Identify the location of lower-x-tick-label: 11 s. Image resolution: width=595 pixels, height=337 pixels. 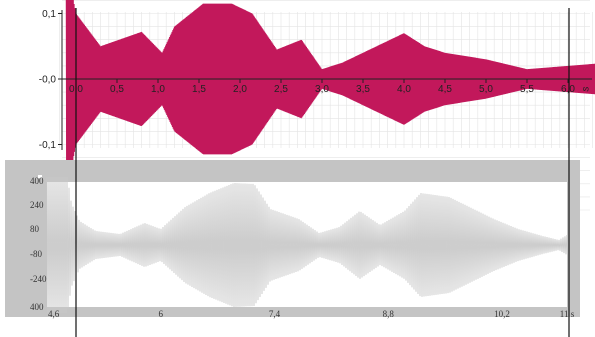
(567, 314).